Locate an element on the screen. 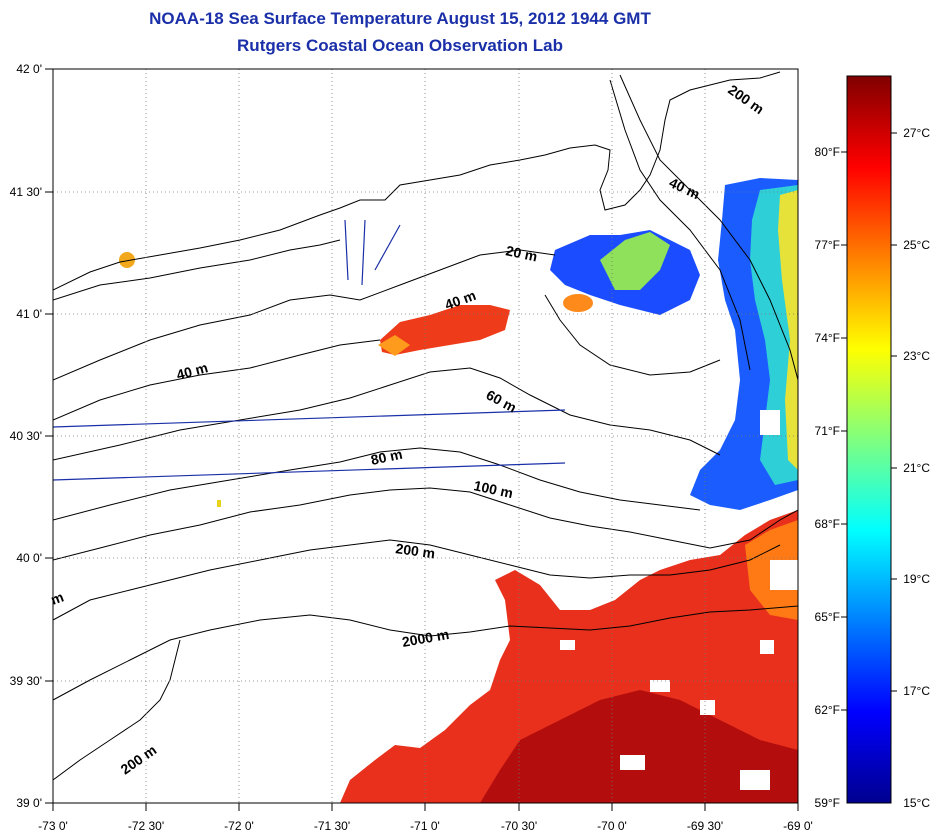  celsius-label: 17°C is located at coordinates (916, 691).